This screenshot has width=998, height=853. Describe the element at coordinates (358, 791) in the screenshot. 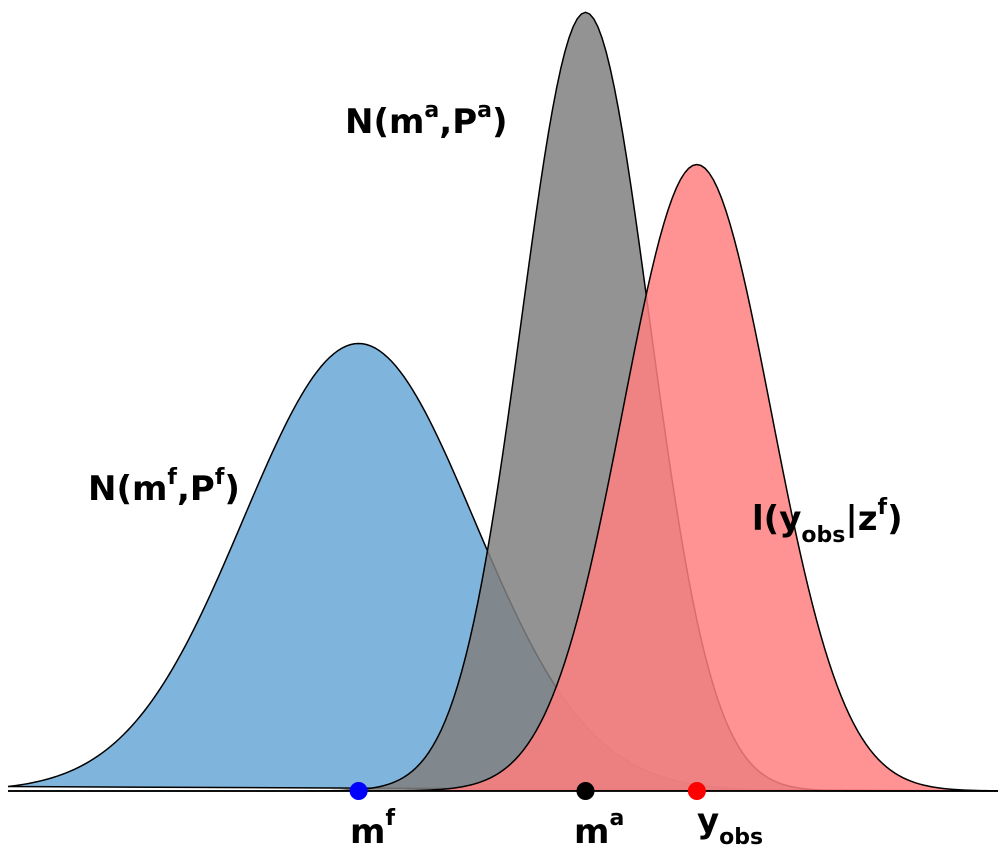

I see `forecast-mean-point` at that location.